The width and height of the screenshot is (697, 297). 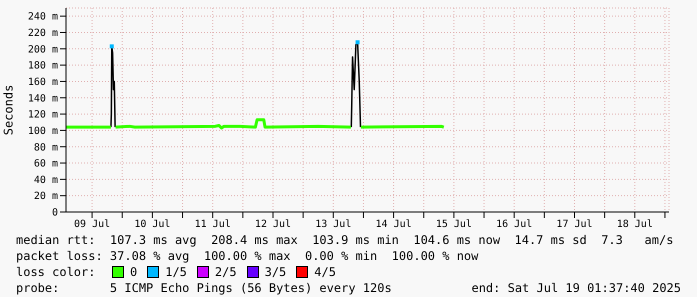 I want to click on y-tick-label: 0, so click(x=55, y=213).